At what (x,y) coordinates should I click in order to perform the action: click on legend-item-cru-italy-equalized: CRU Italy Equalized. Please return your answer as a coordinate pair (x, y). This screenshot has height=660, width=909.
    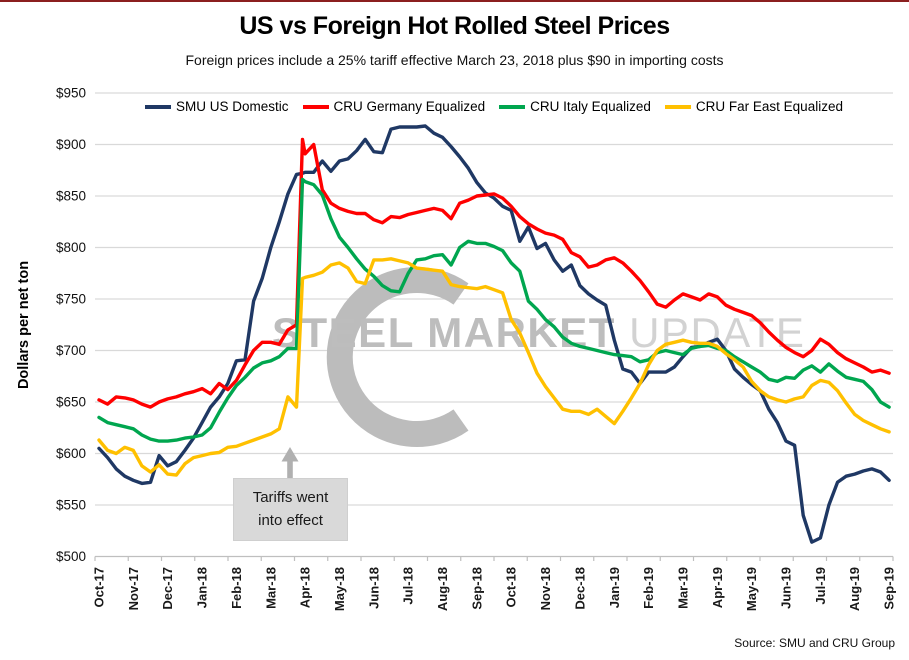
    Looking at the image, I should click on (575, 106).